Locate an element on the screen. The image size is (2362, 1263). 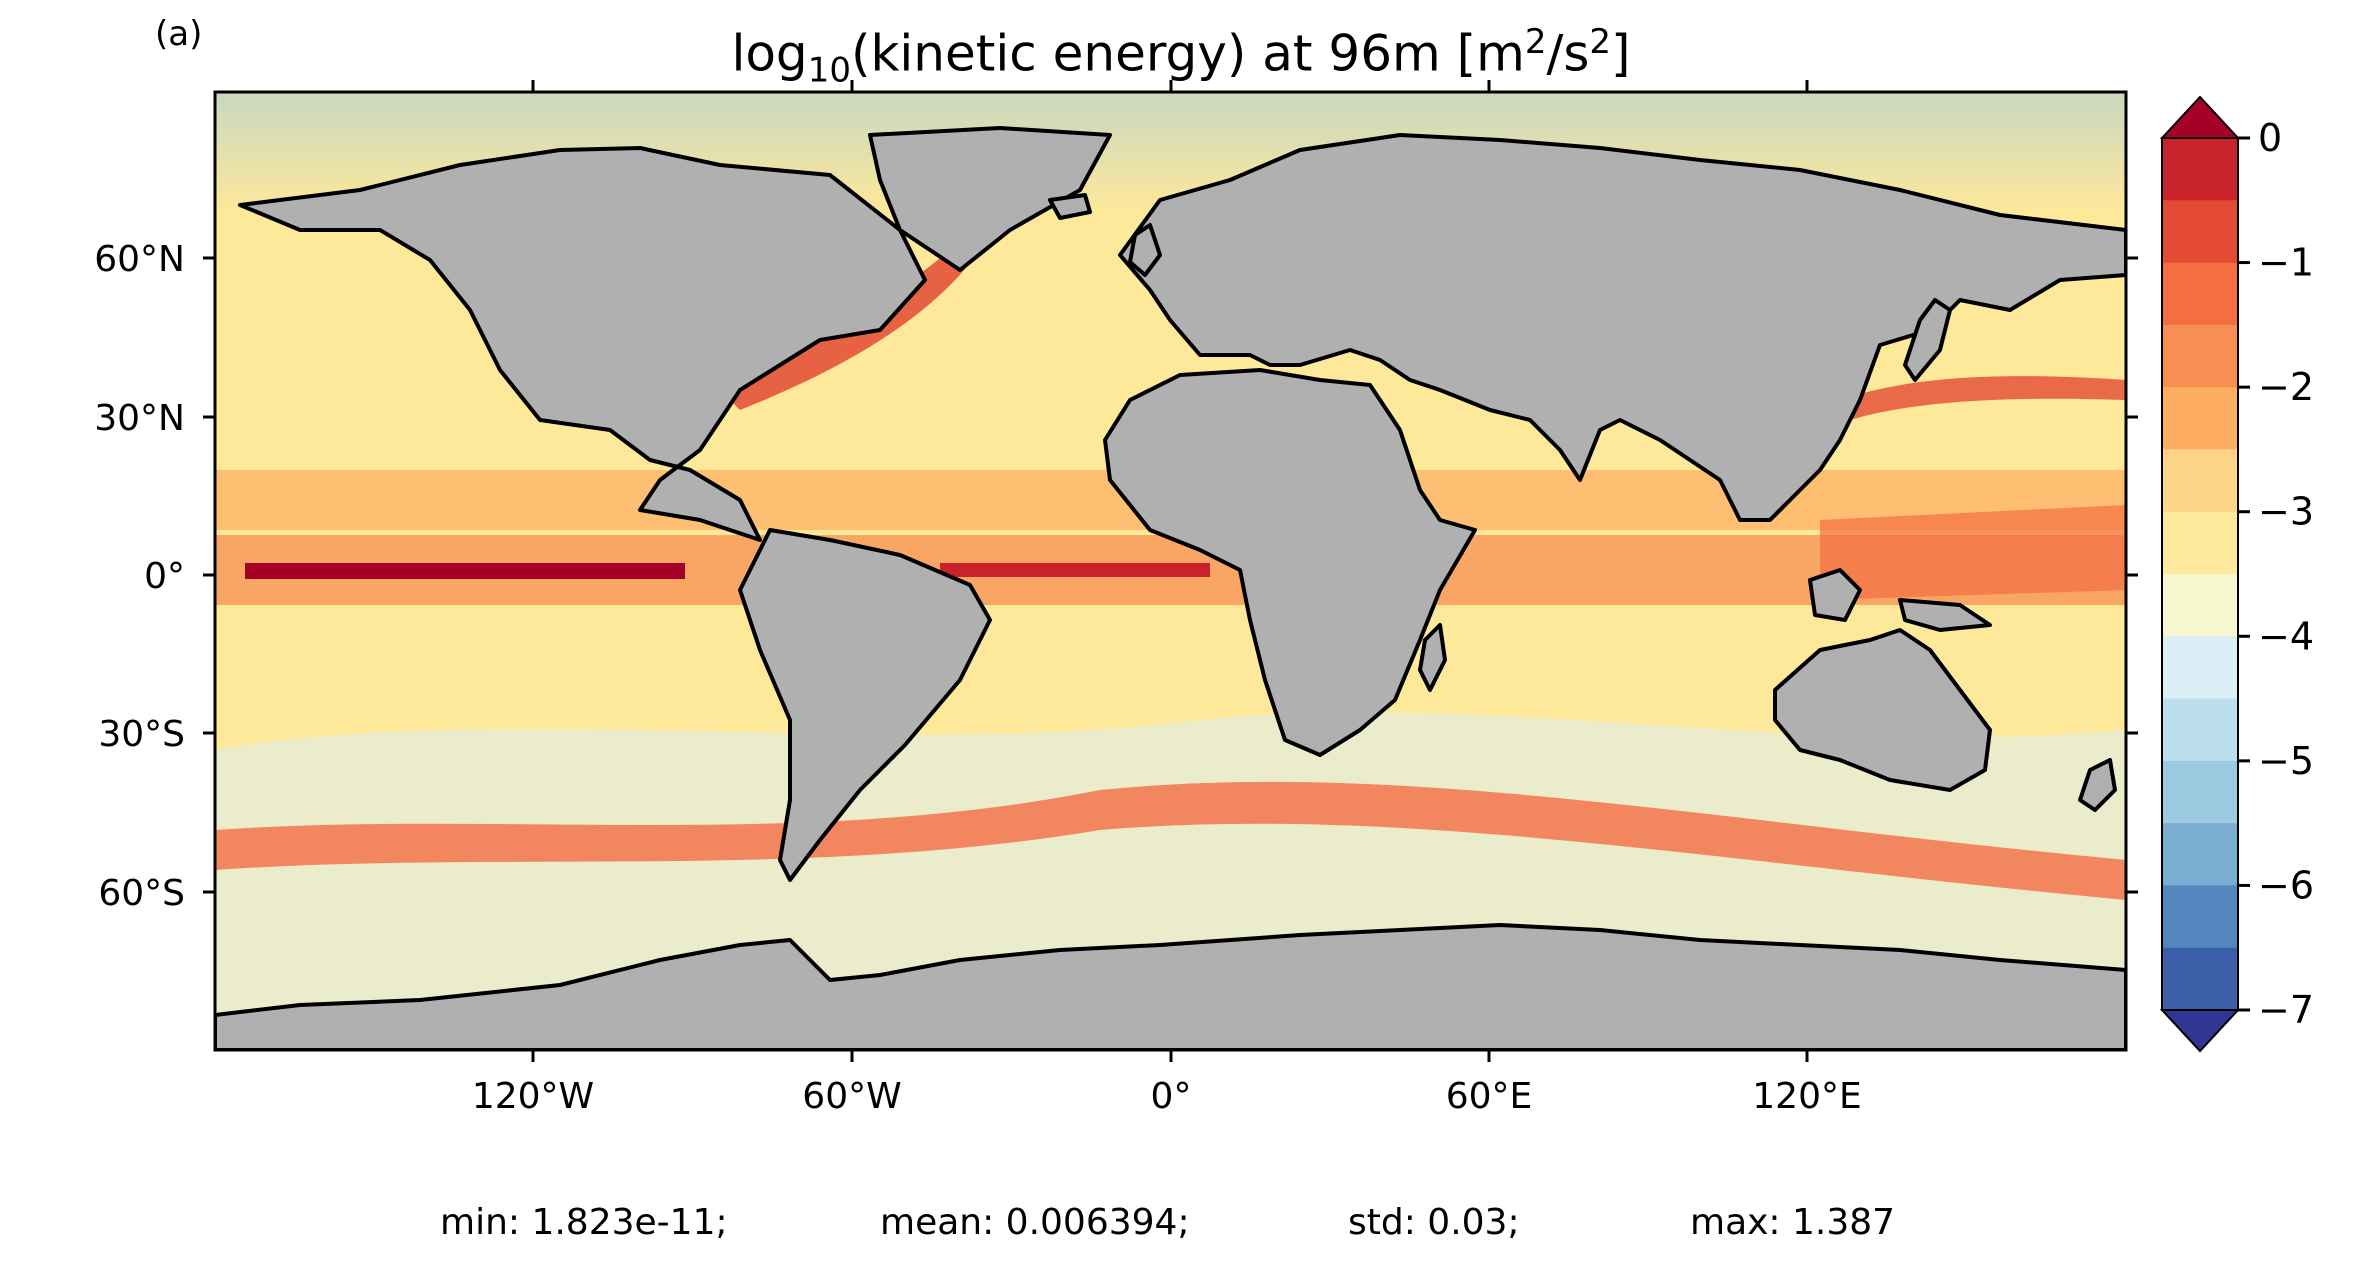
chart-title: log10(kinetic energy) at 96m [m2/s2] is located at coordinates (1181, 56).